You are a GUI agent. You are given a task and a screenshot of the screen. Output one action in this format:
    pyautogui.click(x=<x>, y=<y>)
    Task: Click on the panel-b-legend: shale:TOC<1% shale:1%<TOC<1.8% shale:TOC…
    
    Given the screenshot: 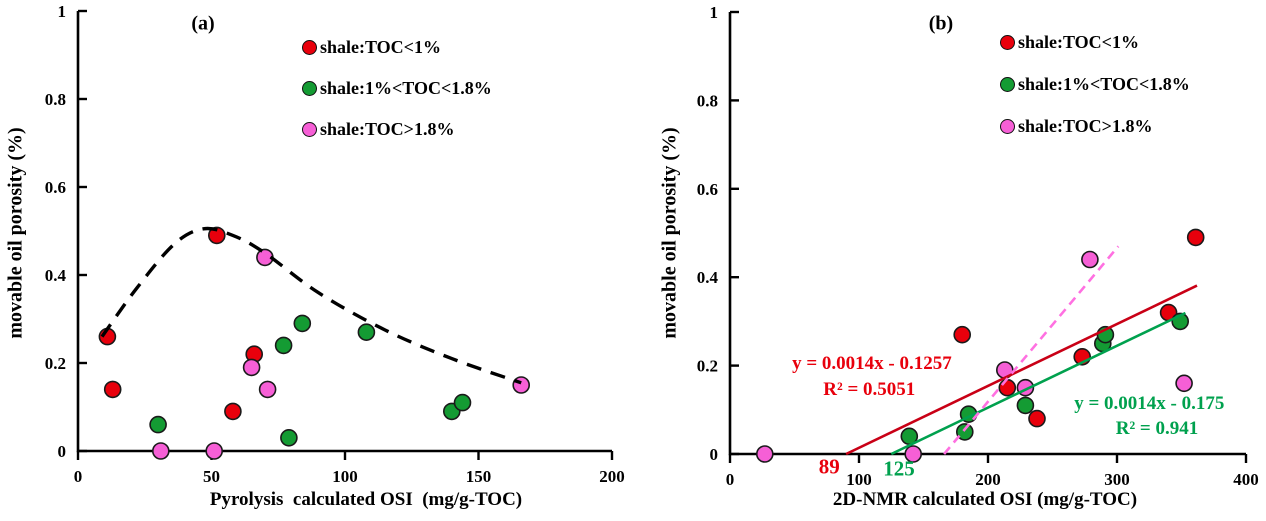 What is the action you would take?
    pyautogui.click(x=1095, y=84)
    